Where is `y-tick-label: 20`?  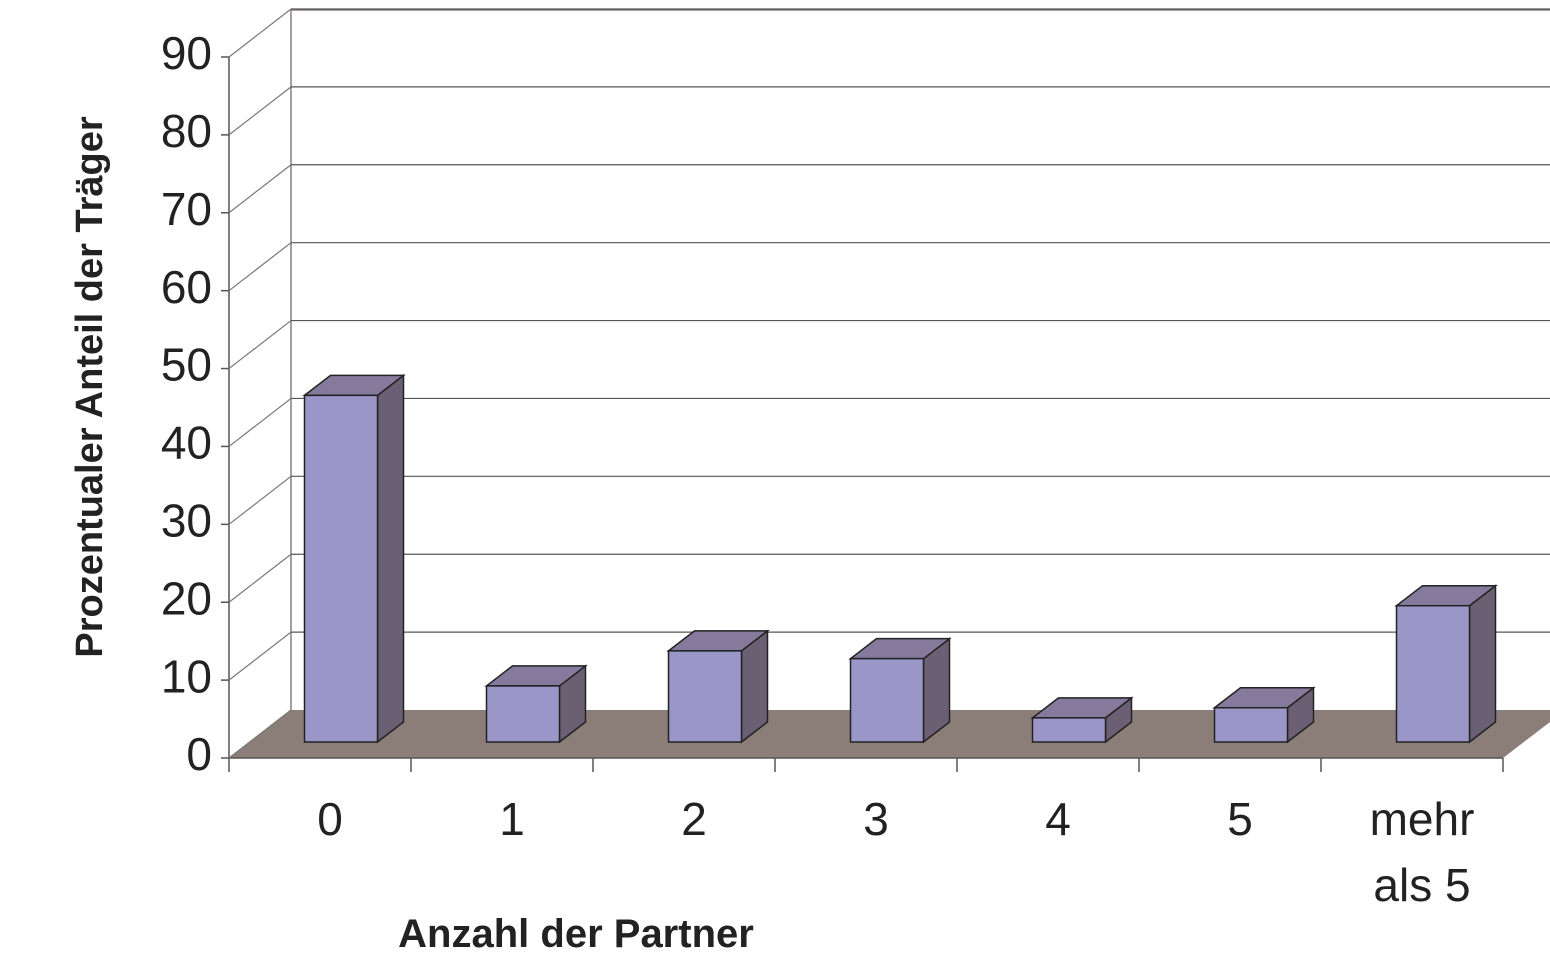
y-tick-label: 20 is located at coordinates (186, 598).